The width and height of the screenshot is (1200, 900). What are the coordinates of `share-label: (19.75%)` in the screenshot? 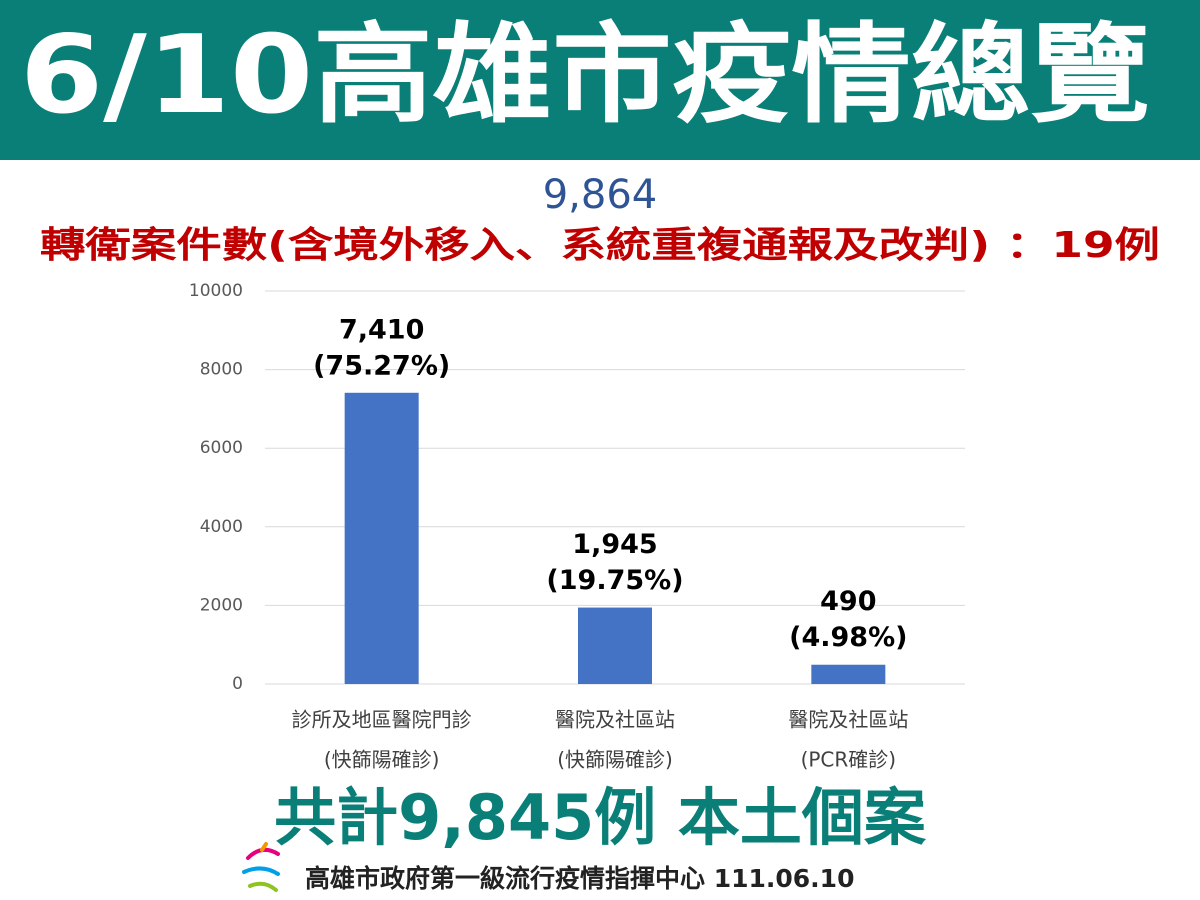 It's located at (614, 580).